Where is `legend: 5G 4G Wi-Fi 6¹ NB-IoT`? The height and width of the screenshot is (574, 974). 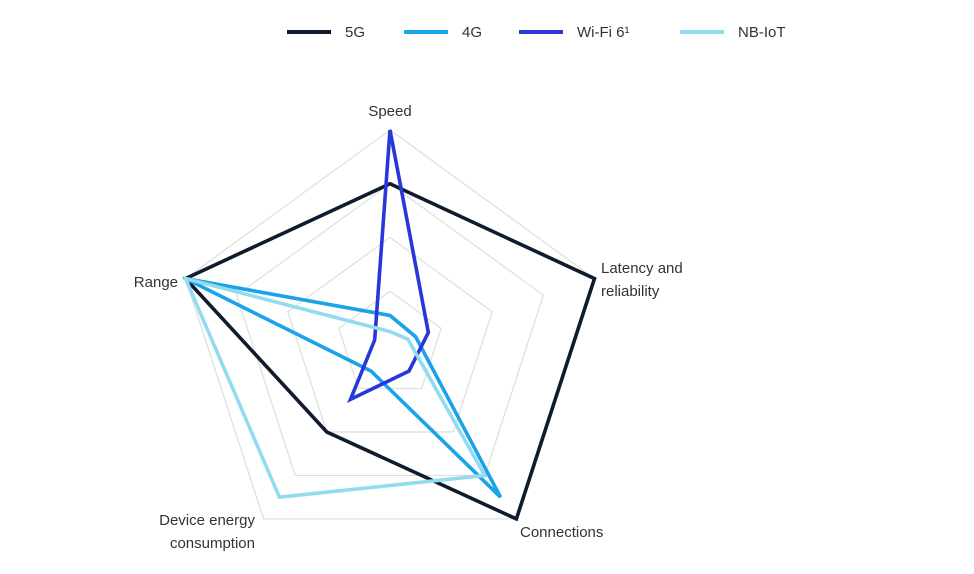
legend: 5G 4G Wi-Fi 6¹ NB-IoT is located at coordinates (536, 32).